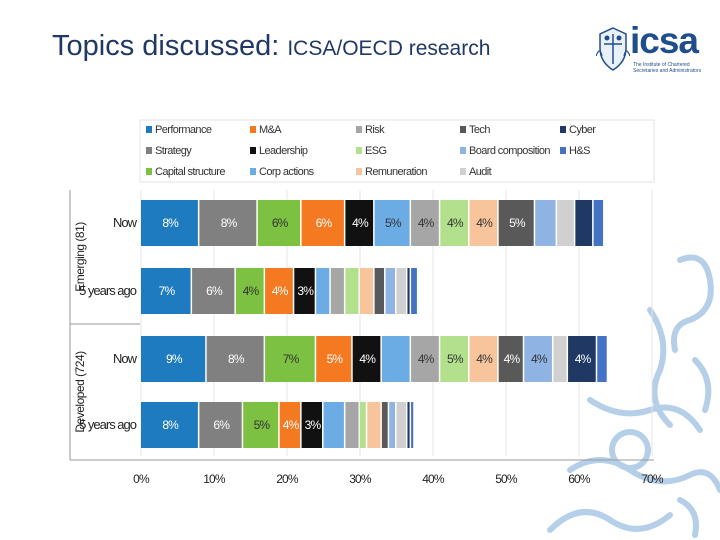  What do you see at coordinates (80, 257) in the screenshot?
I see `group-label: Emerging (81)` at bounding box center [80, 257].